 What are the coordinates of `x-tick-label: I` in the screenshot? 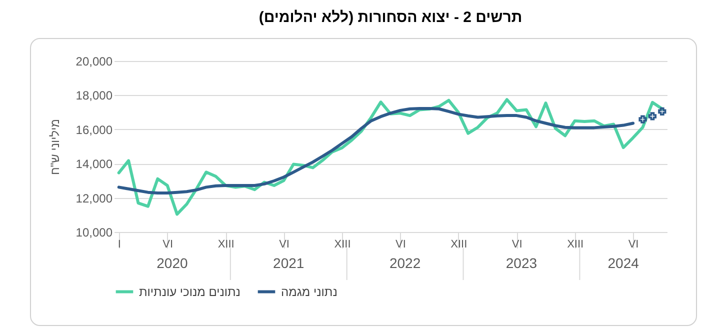 It's located at (119, 244).